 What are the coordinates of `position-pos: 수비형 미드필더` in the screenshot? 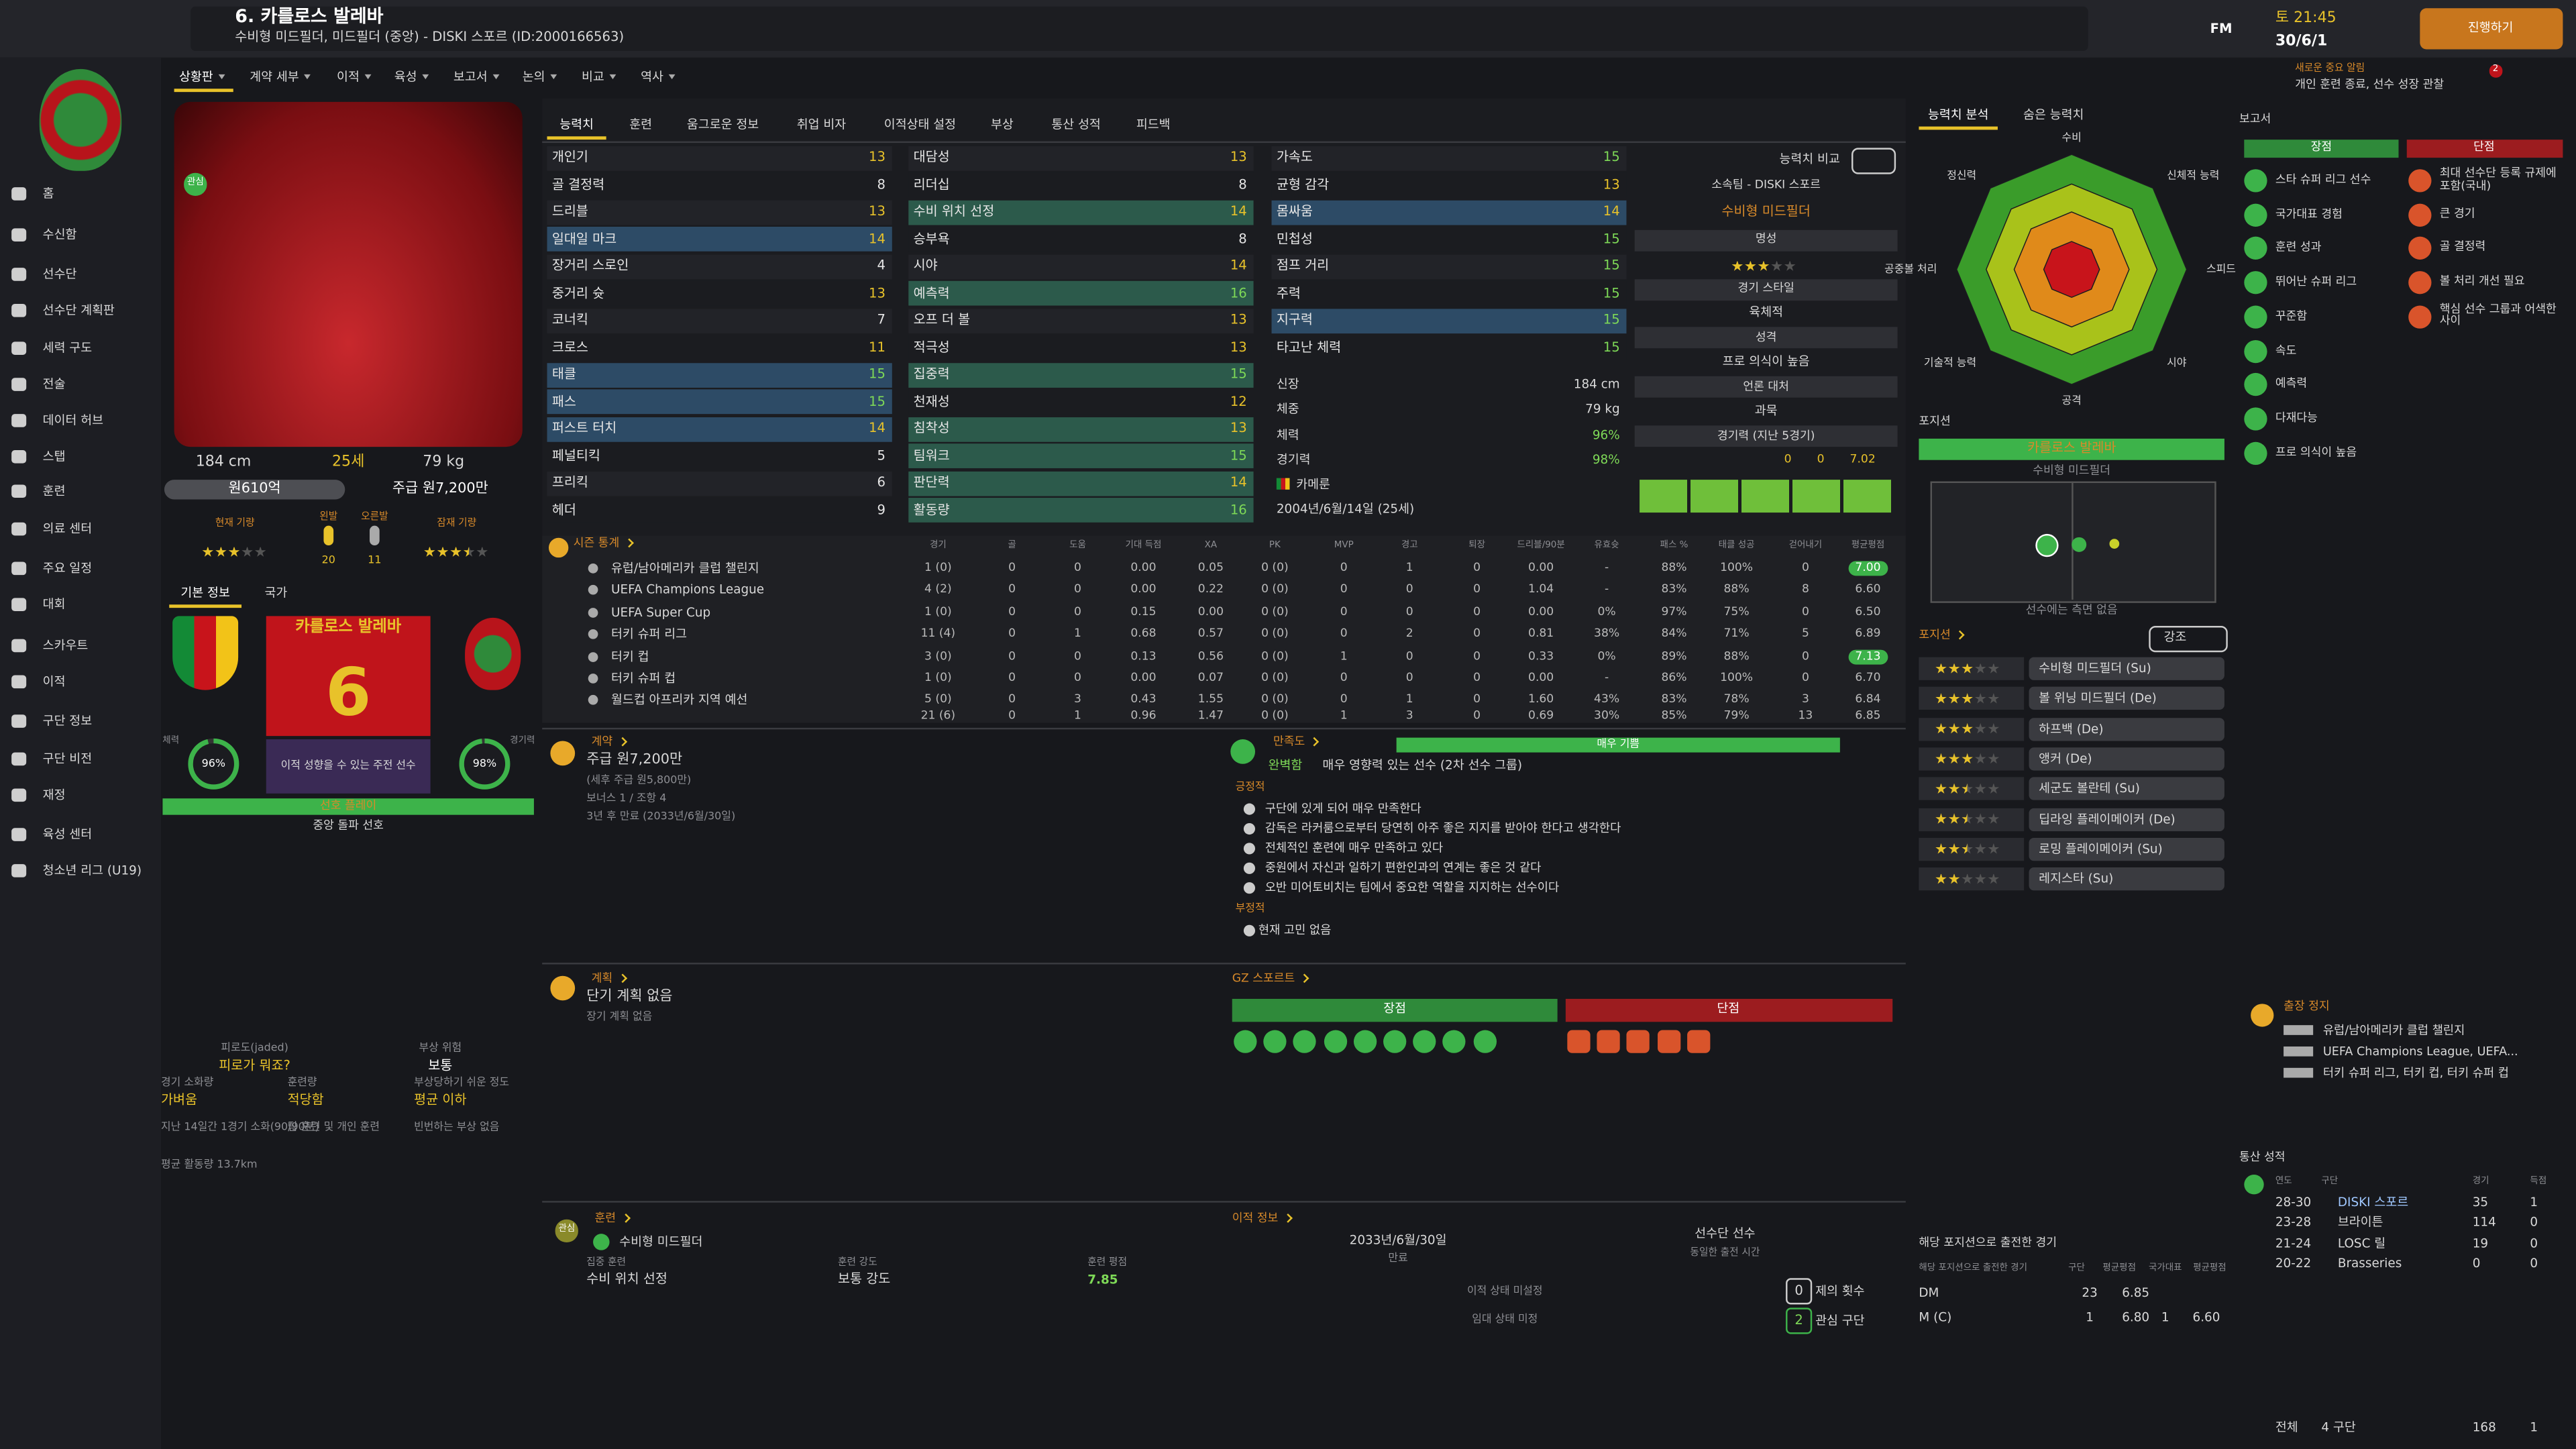 It's located at (2072, 471).